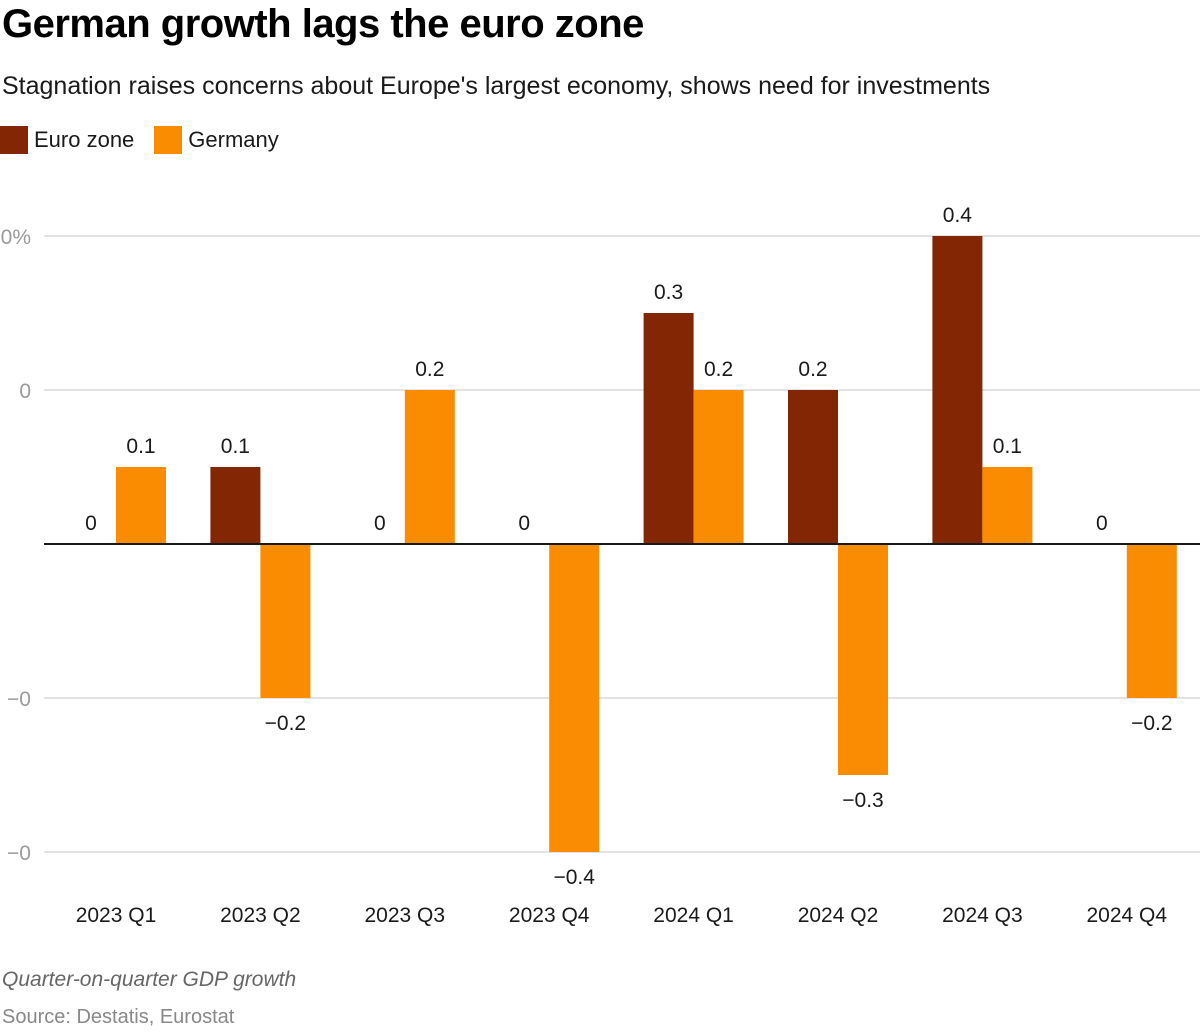  What do you see at coordinates (149, 979) in the screenshot?
I see `chart-note: Quarter-on-quarter GDP growth` at bounding box center [149, 979].